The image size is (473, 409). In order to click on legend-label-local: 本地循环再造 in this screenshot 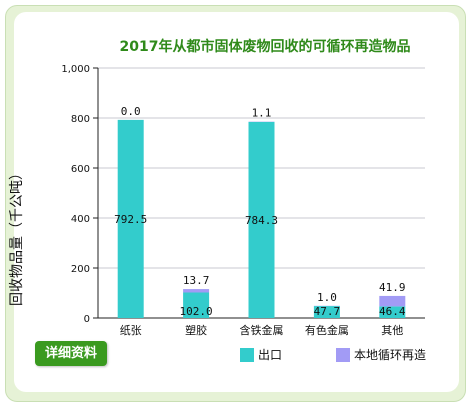, I will do `click(390, 355)`.